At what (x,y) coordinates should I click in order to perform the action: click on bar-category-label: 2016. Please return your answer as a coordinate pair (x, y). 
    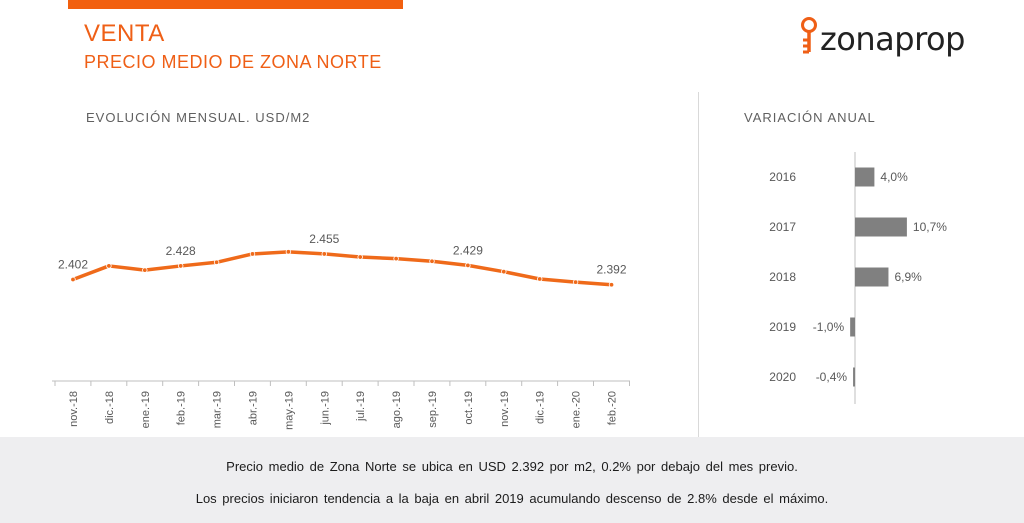
    Looking at the image, I should click on (782, 177).